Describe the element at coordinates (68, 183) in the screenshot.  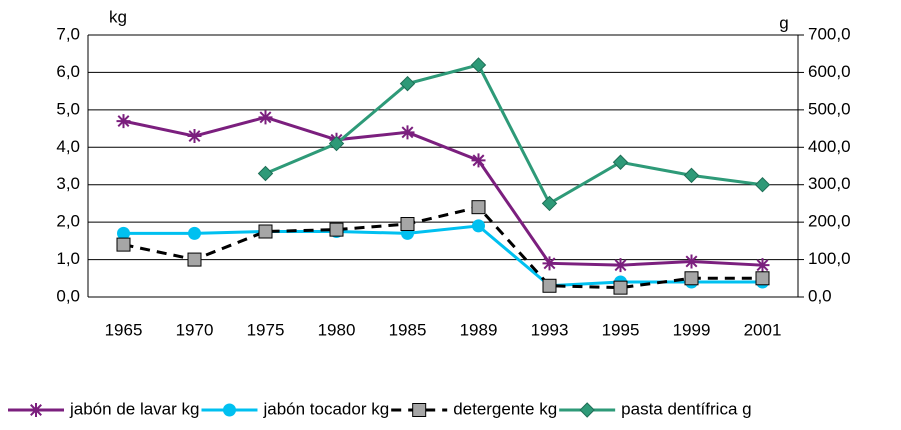
I see `y-tick-label: 3,0` at that location.